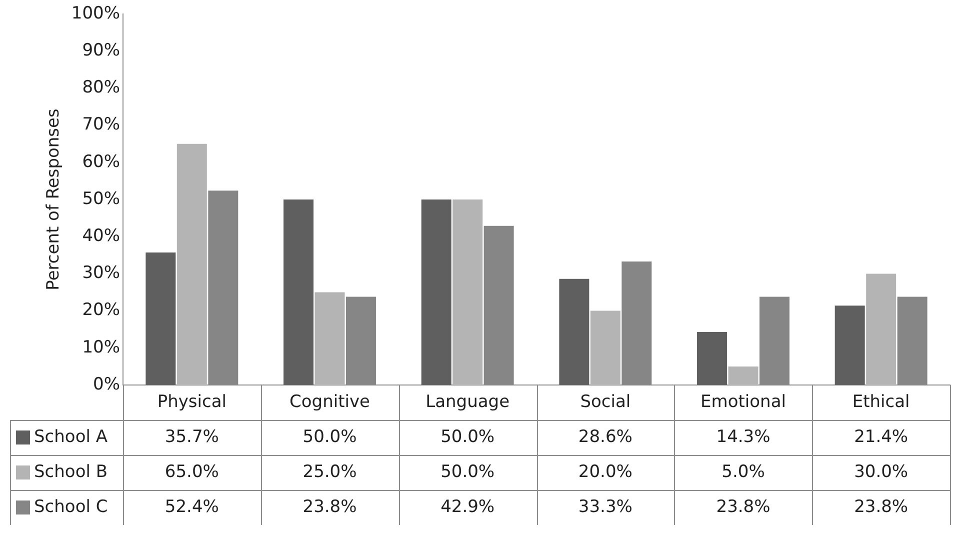 The image size is (953, 550). I want to click on legend-label: School C, so click(71, 506).